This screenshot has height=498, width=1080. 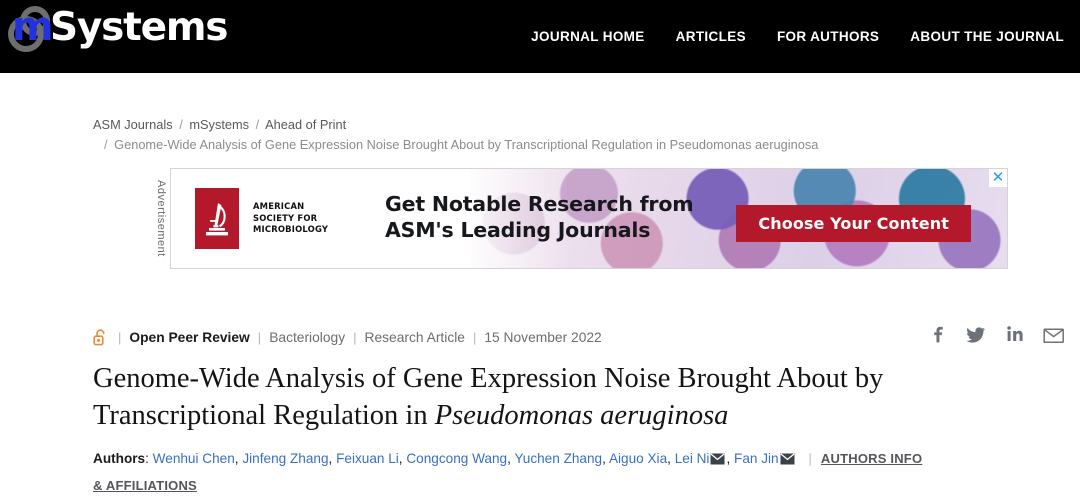 What do you see at coordinates (871, 458) in the screenshot?
I see `authors-info-link: AUTHORS INFO` at bounding box center [871, 458].